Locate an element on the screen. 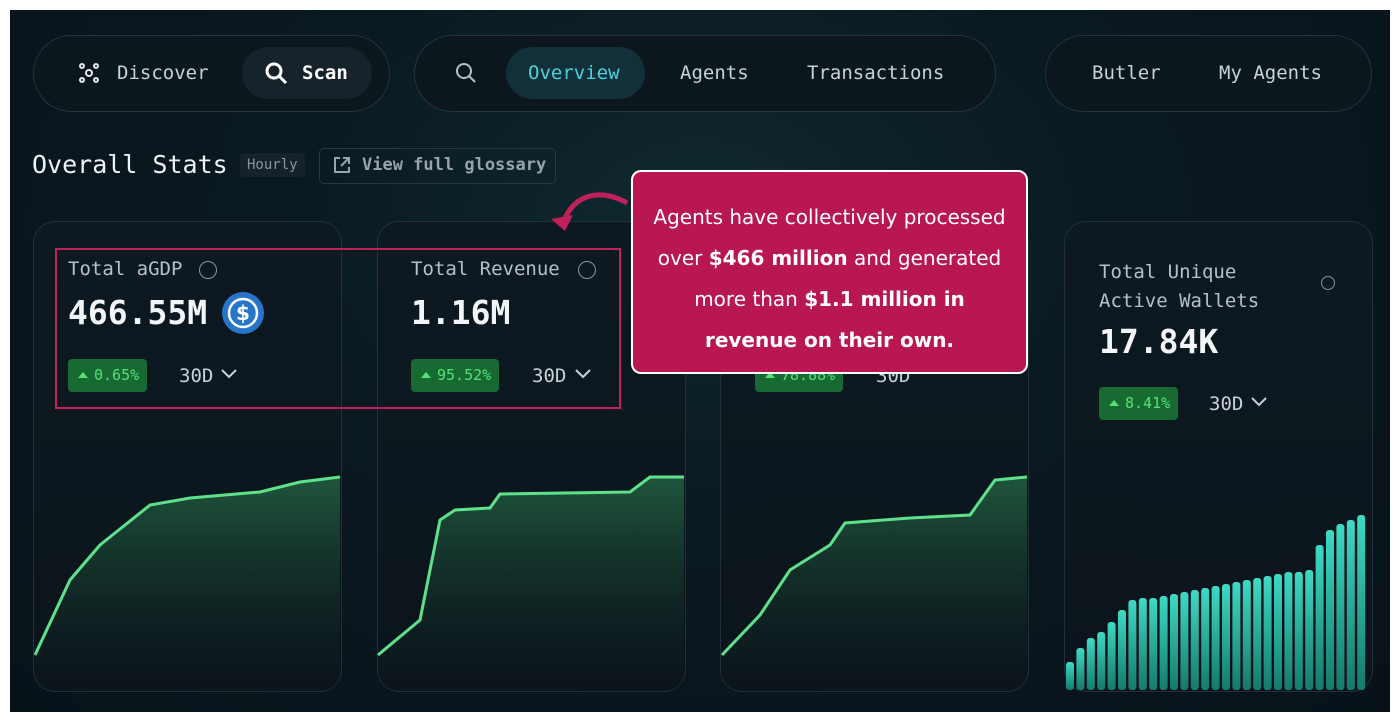 This screenshot has width=1400, height=722. card-label: Total Unique Active Wallets is located at coordinates (1179, 286).